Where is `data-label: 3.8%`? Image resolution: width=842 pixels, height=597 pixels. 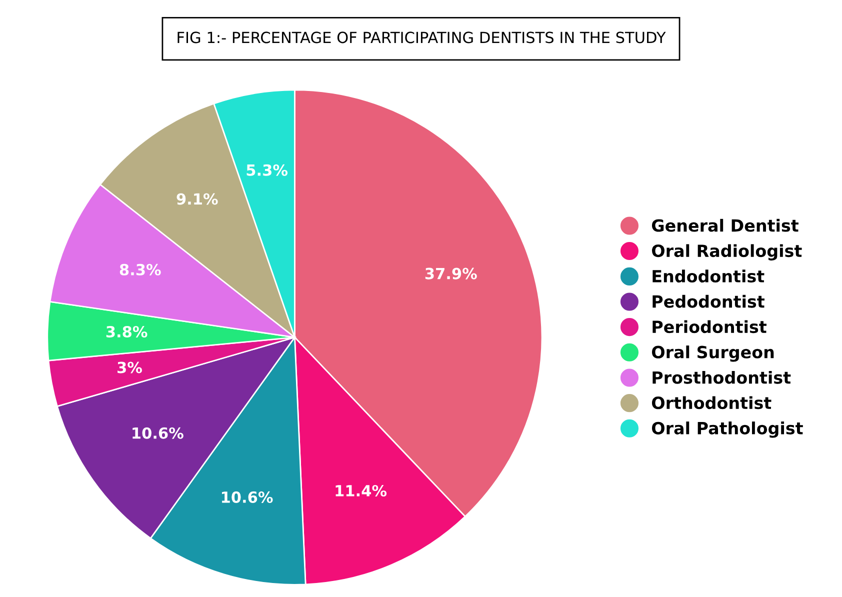 data-label: 3.8% is located at coordinates (127, 332).